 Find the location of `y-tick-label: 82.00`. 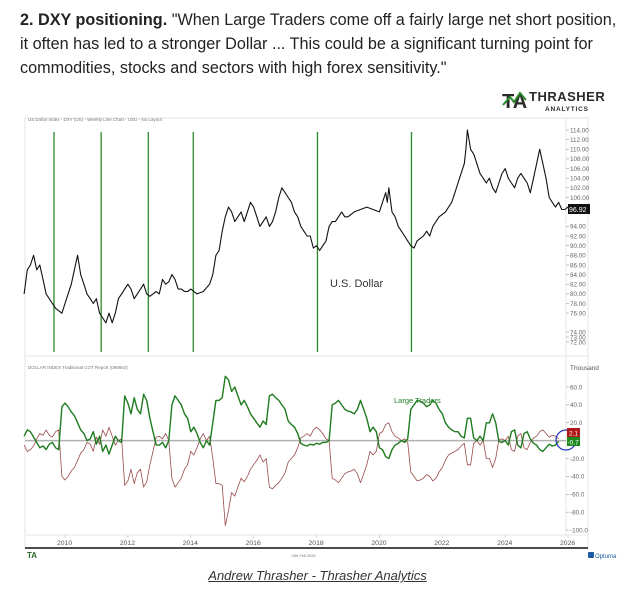

y-tick-label: 82.00 is located at coordinates (578, 285).